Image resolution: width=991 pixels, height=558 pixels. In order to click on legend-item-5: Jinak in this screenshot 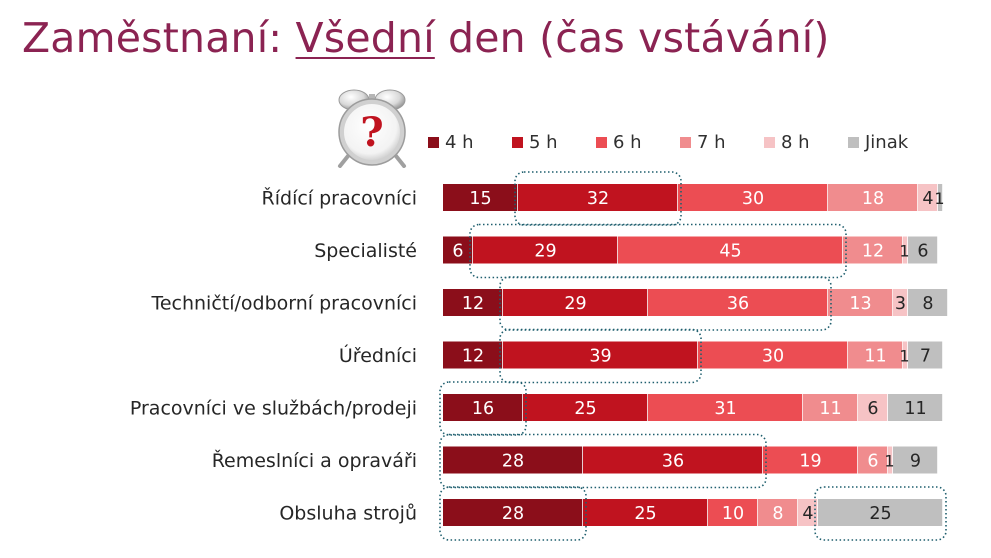, I will do `click(878, 142)`.